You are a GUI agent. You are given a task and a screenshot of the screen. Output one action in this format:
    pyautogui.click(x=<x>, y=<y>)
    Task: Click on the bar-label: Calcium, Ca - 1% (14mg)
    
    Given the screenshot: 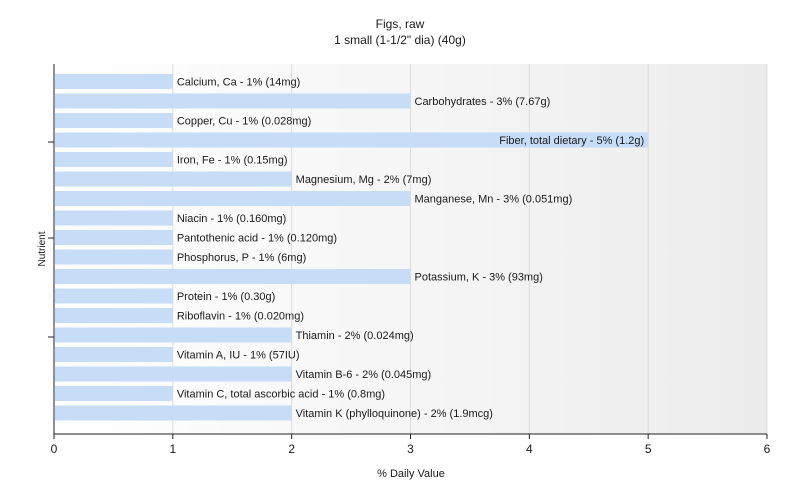 What is the action you would take?
    pyautogui.click(x=238, y=83)
    